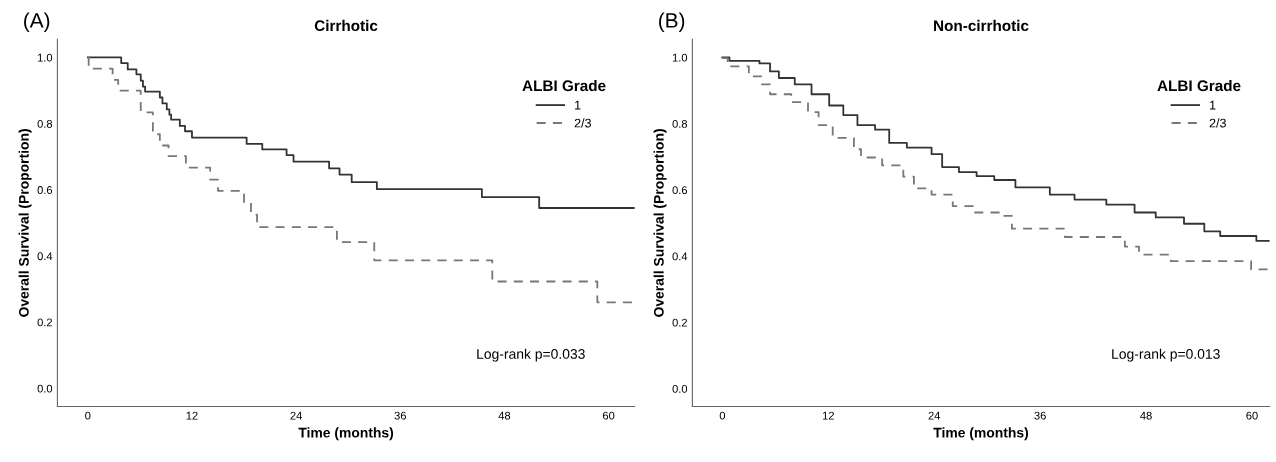 The image size is (1276, 462). I want to click on chart-title: Non-cirrhotic, so click(981, 25).